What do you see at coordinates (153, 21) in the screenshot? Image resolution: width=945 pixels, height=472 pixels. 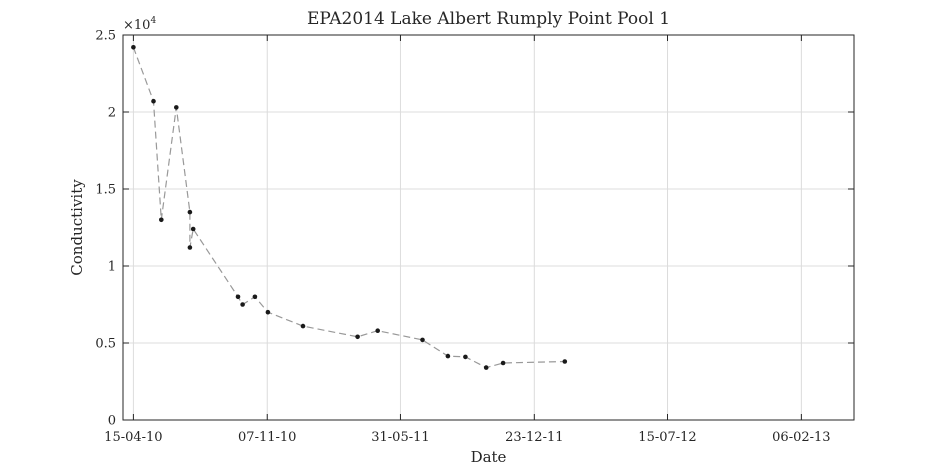 I see `y-axis-exponent-power: 4` at bounding box center [153, 21].